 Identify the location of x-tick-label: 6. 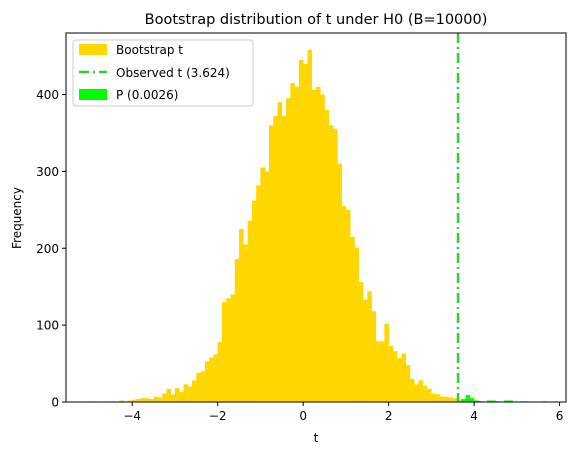
(560, 416).